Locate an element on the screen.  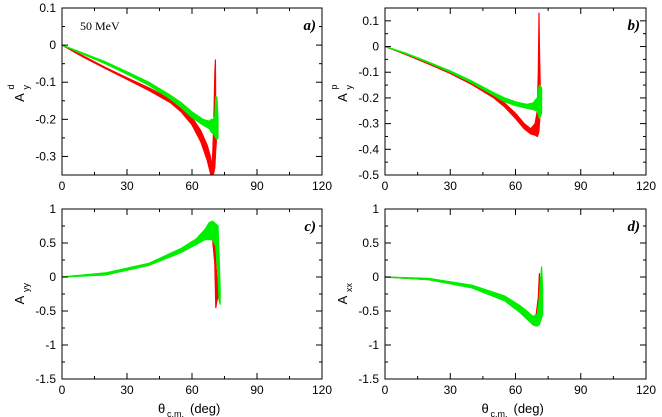
y-tick-label: -0.4 is located at coordinates (368, 149).